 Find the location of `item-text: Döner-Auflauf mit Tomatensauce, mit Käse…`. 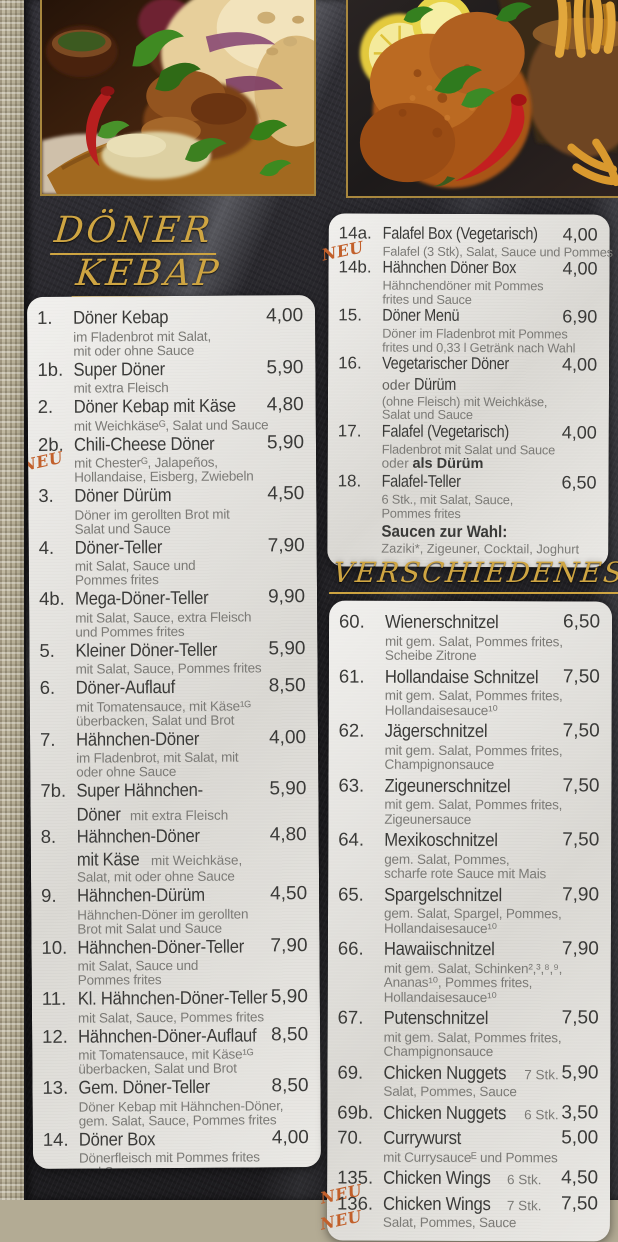

item-text: Döner-Auflauf mit Tomatensauce, mit Käse… is located at coordinates (166, 701).